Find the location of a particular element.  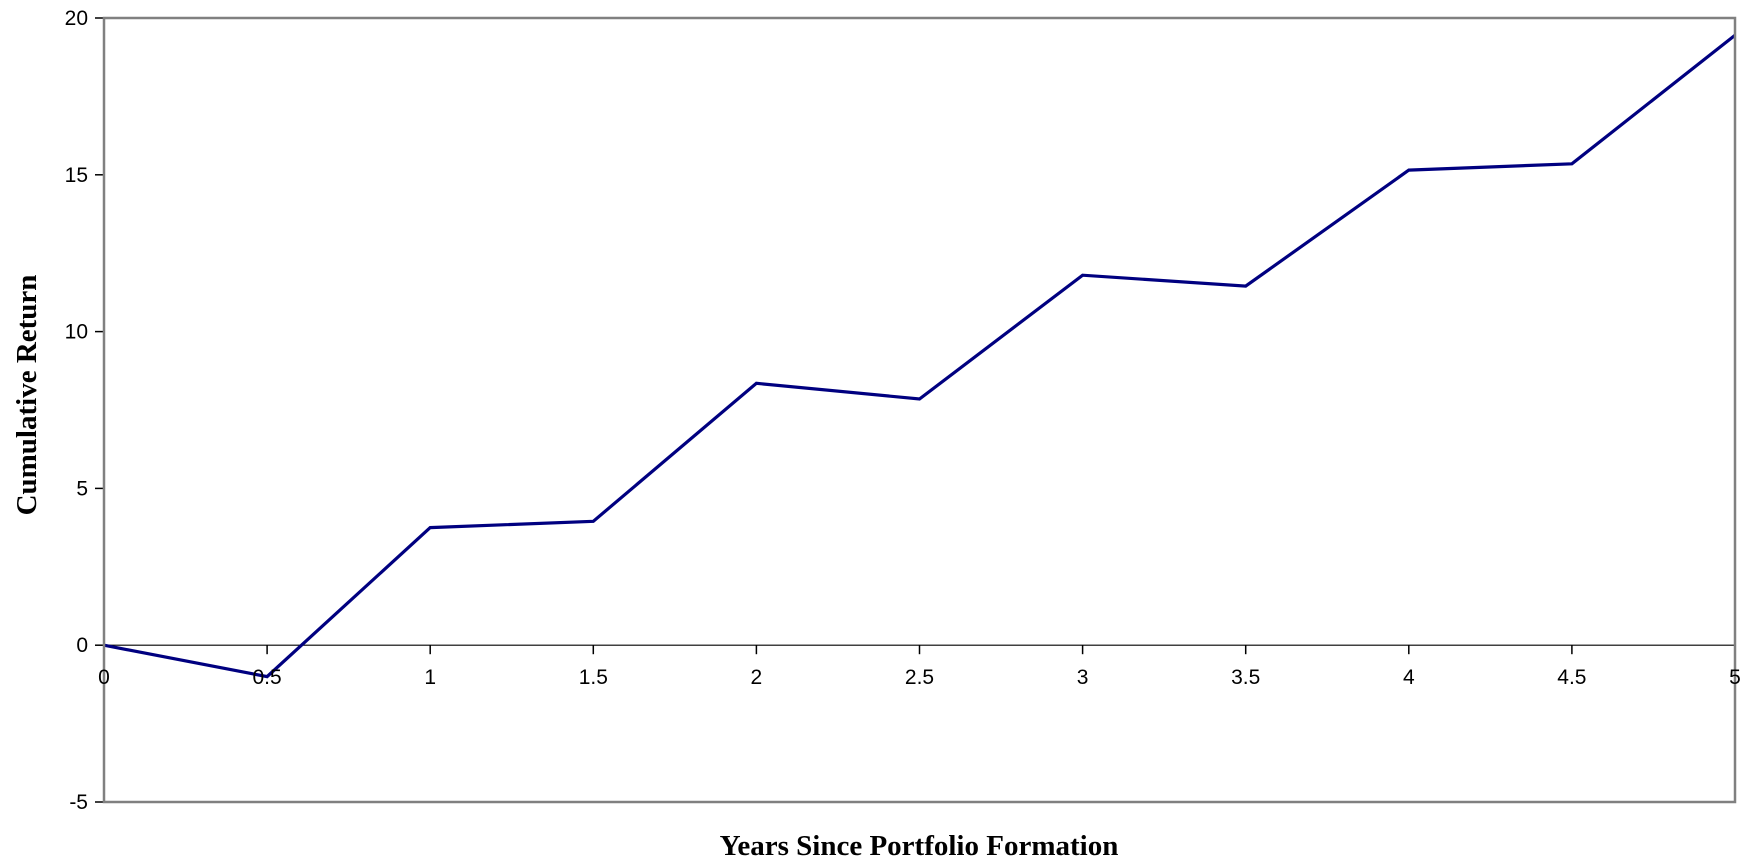

x-tick-labels: 0 0.5 1 1.5 2 2.5 3 3.5 4 4.5 5 is located at coordinates (919, 677).